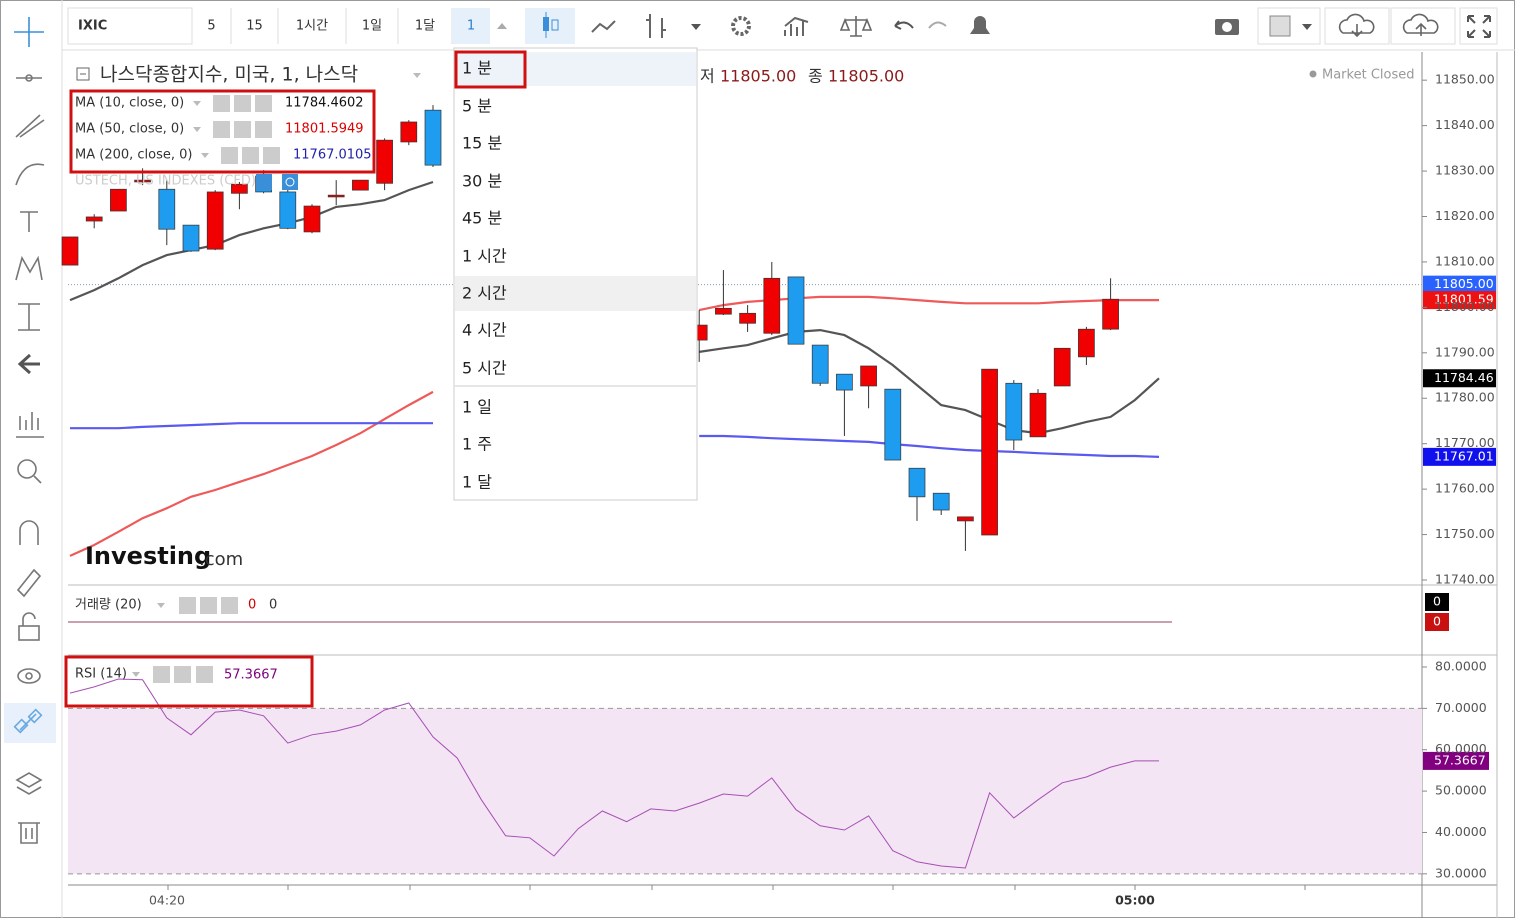  What do you see at coordinates (656, 26) in the screenshot?
I see `bar-type-button` at bounding box center [656, 26].